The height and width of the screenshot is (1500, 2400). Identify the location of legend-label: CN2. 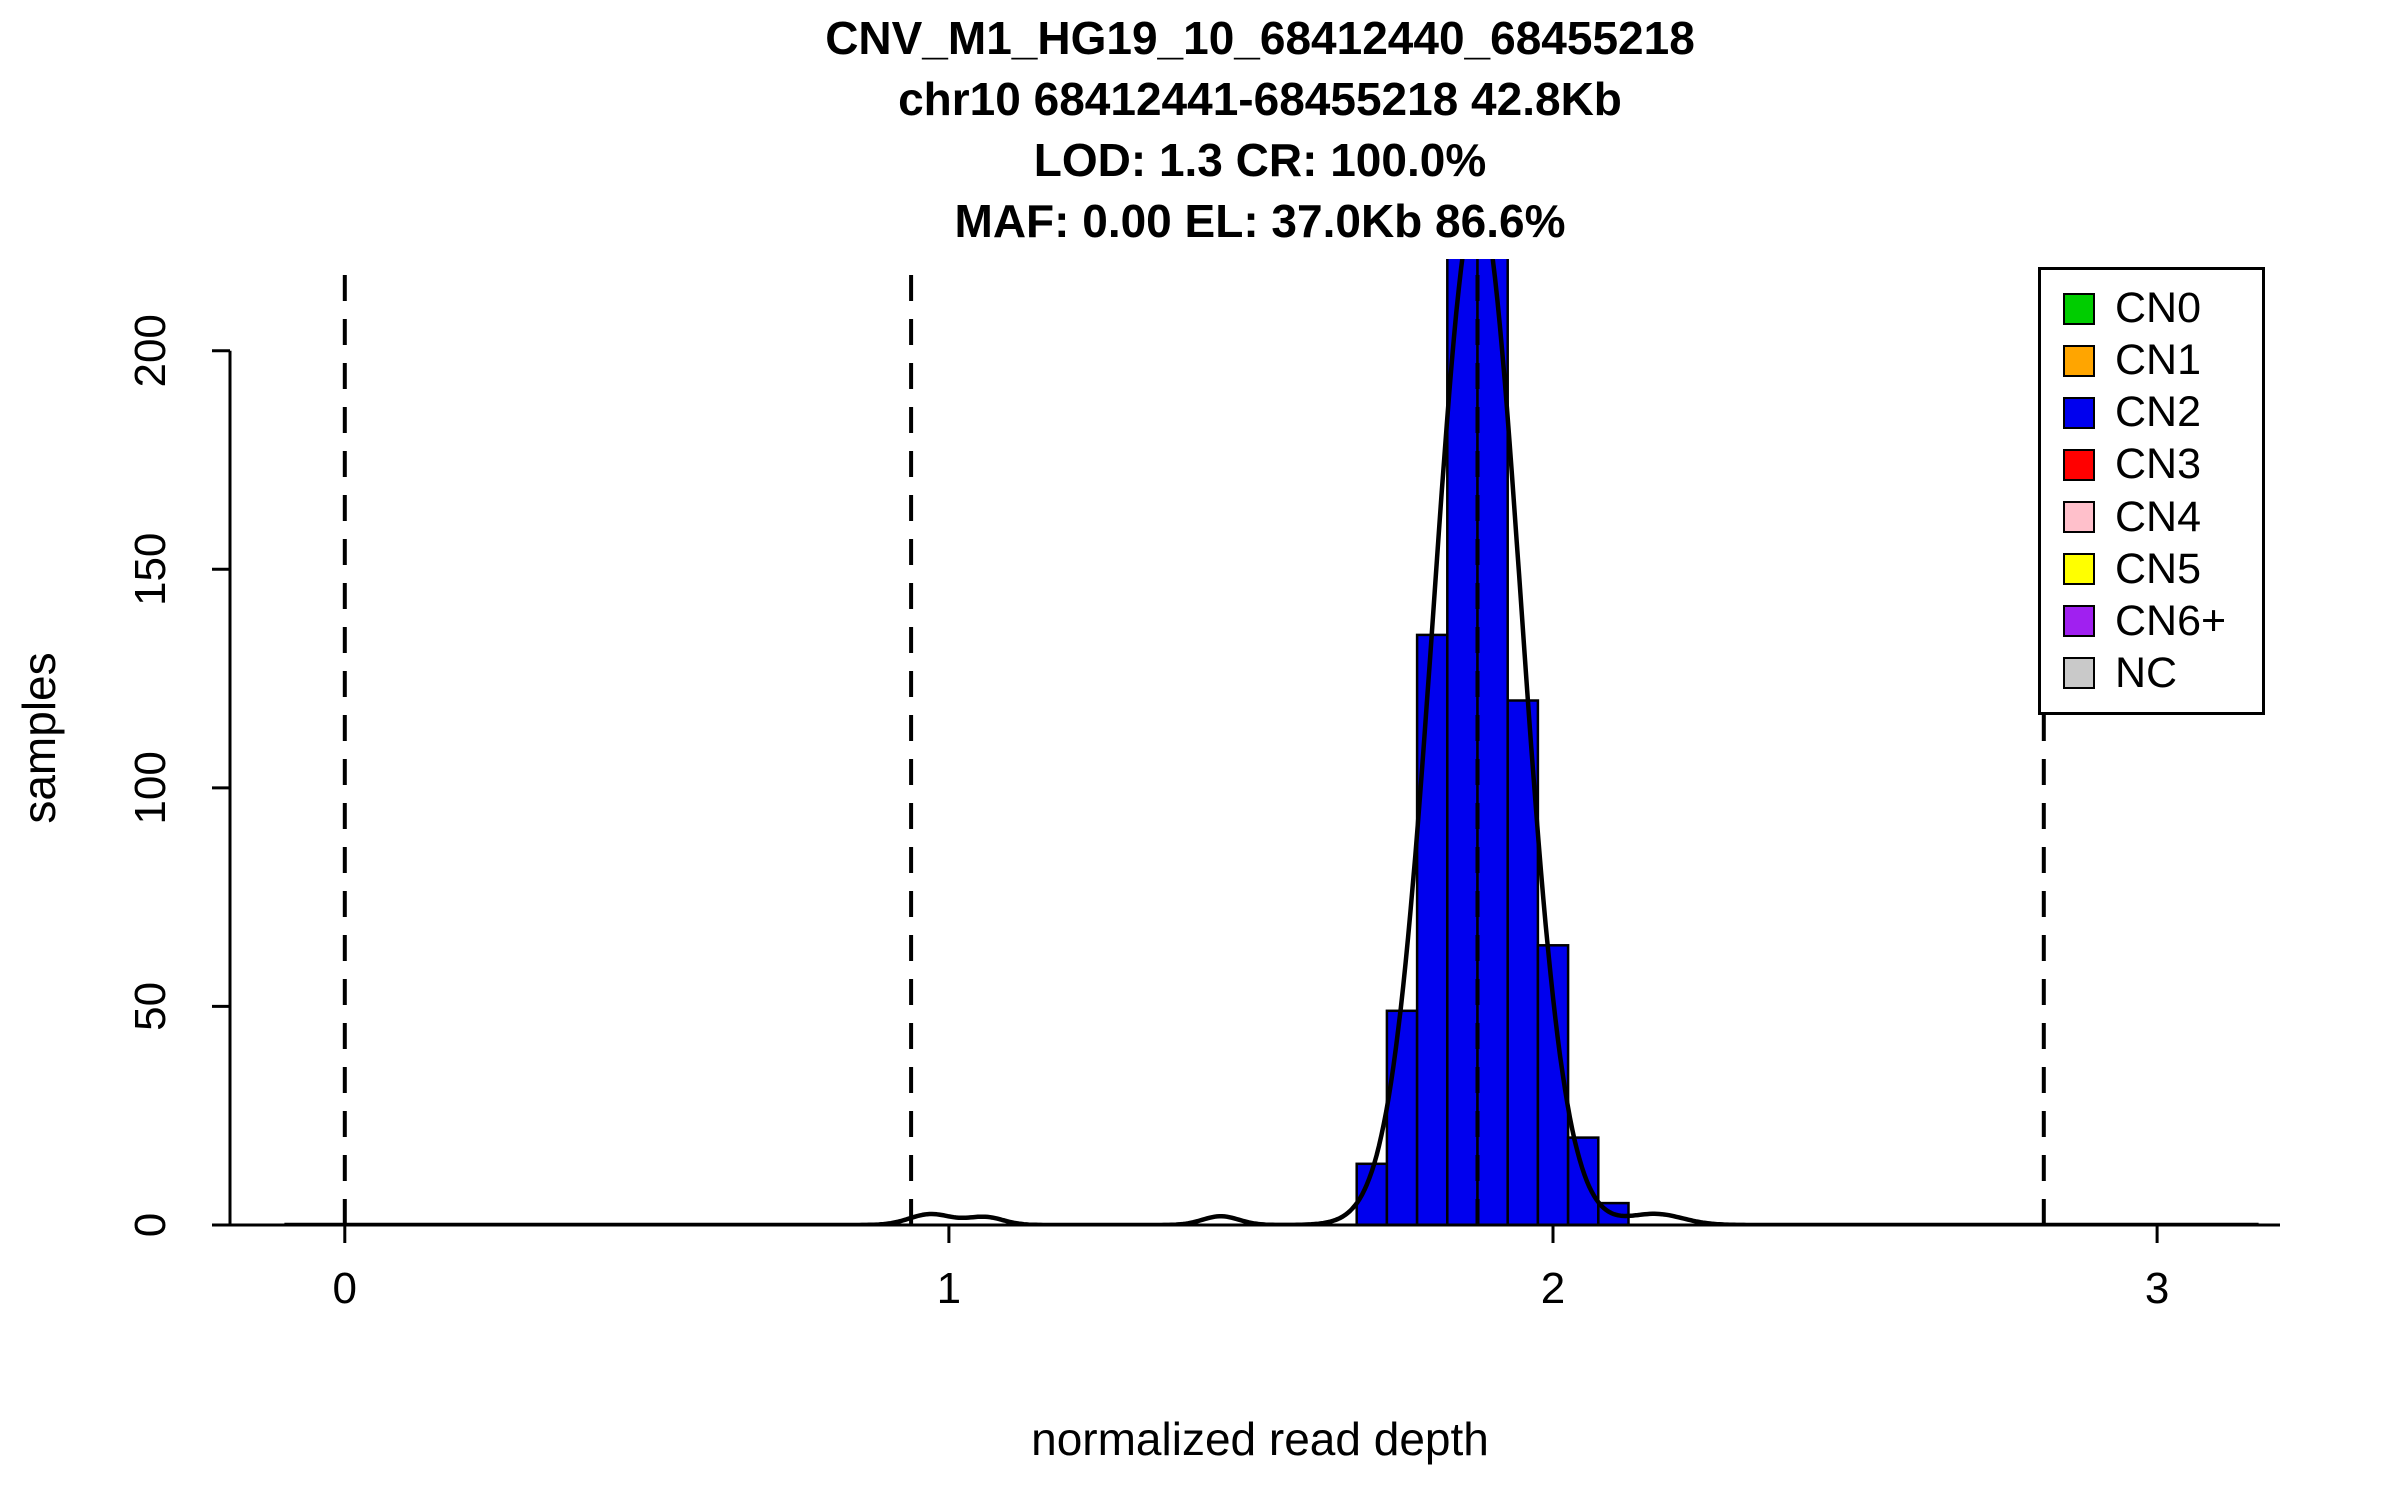
(2158, 412).